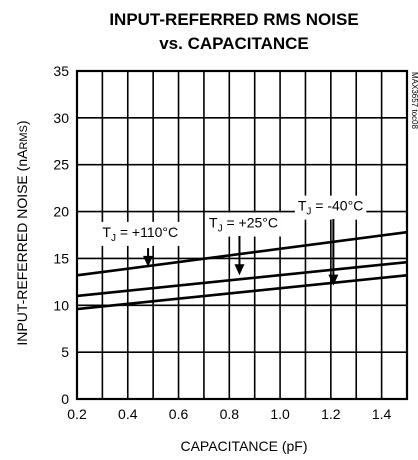 This screenshot has width=418, height=460. What do you see at coordinates (65, 399) in the screenshot?
I see `y-tick-label-0: 0` at bounding box center [65, 399].